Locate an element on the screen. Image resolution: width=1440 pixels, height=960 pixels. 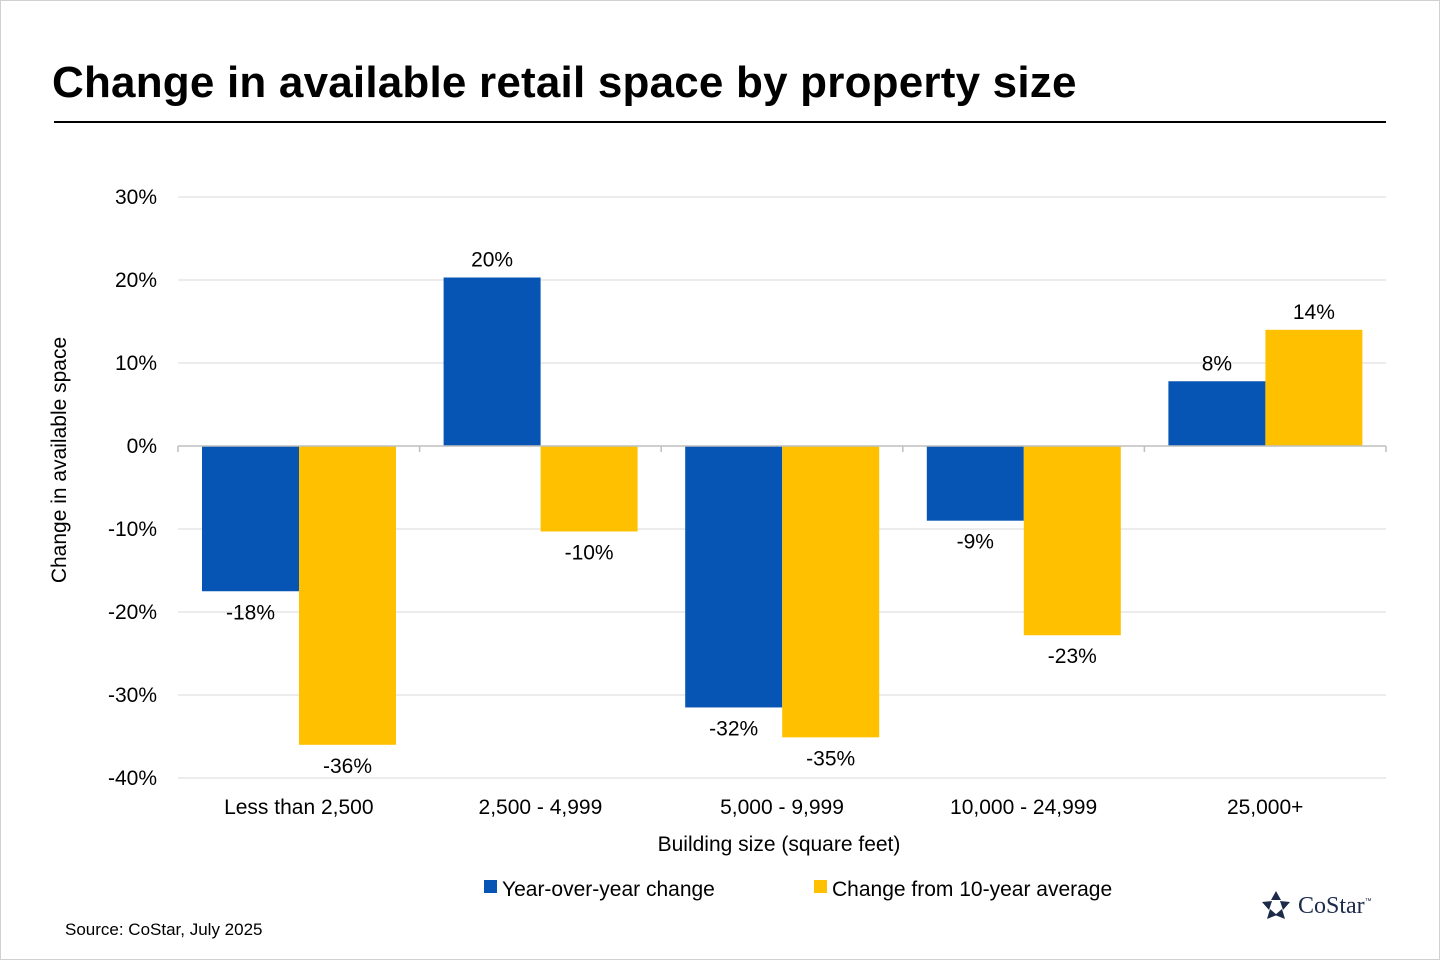
logo-trademark: ™ is located at coordinates (1368, 901).